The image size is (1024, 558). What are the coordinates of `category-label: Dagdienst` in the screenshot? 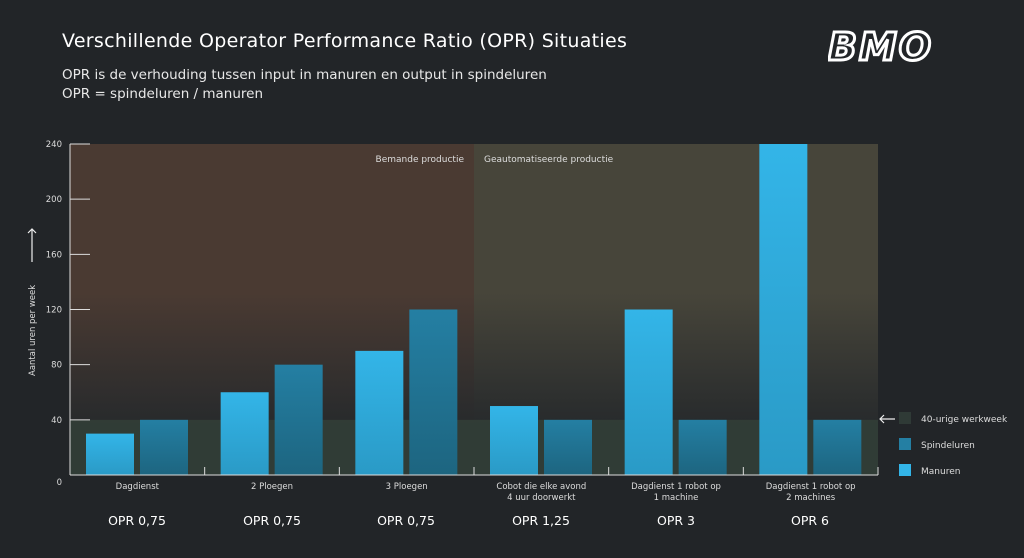 It's located at (138, 487).